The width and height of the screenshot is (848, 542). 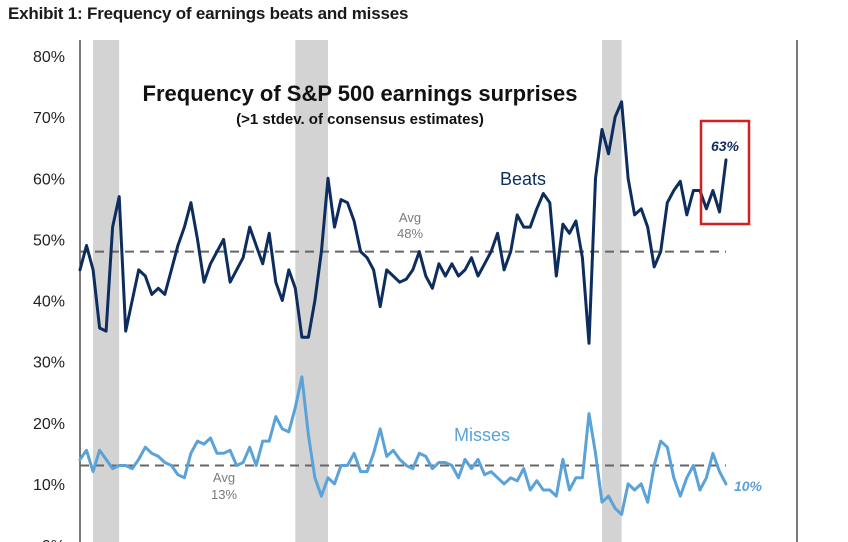 What do you see at coordinates (49, 424) in the screenshot?
I see `y-tick-label: 20%` at bounding box center [49, 424].